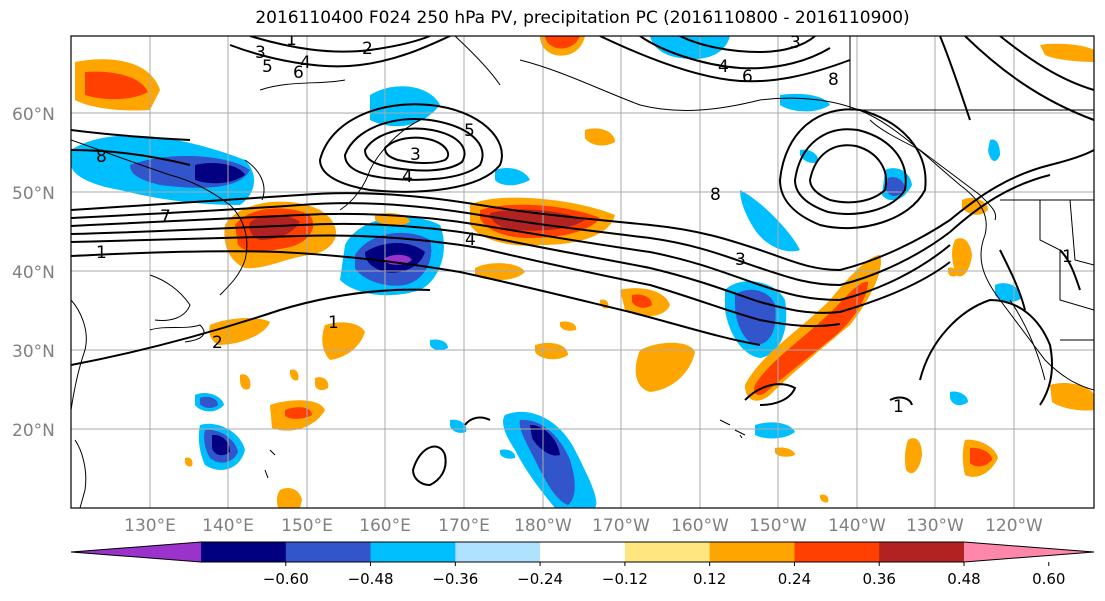 The image size is (1105, 601). I want to click on lon-label: 170°E, so click(464, 526).